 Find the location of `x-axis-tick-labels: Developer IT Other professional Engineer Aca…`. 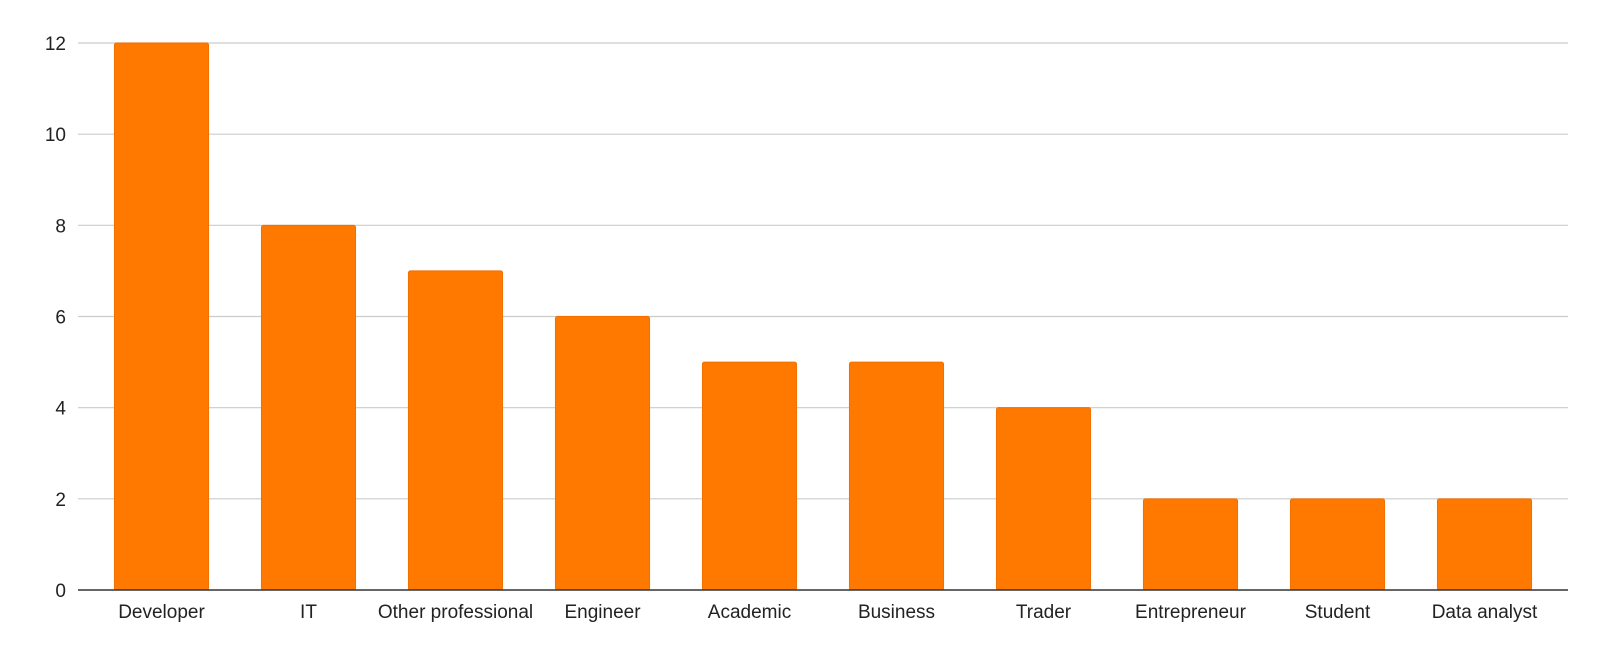

x-axis-tick-labels: Developer IT Other professional Engineer Aca… is located at coordinates (828, 612).